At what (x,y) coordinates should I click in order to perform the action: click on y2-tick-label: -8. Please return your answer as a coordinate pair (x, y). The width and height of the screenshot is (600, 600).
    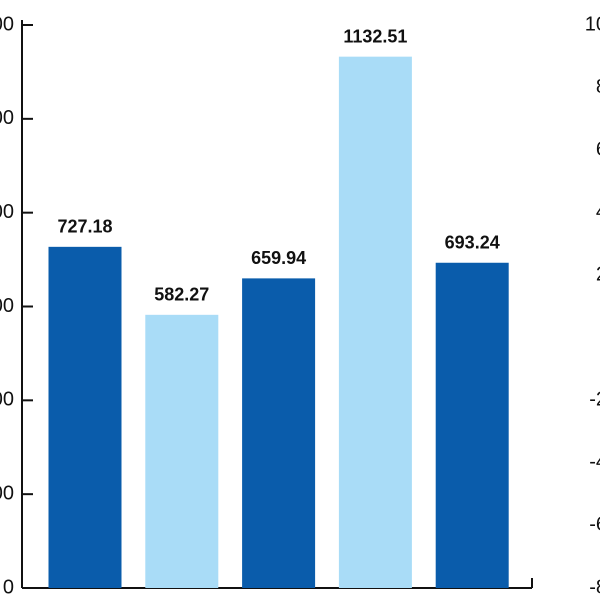
    Looking at the image, I should click on (594, 587).